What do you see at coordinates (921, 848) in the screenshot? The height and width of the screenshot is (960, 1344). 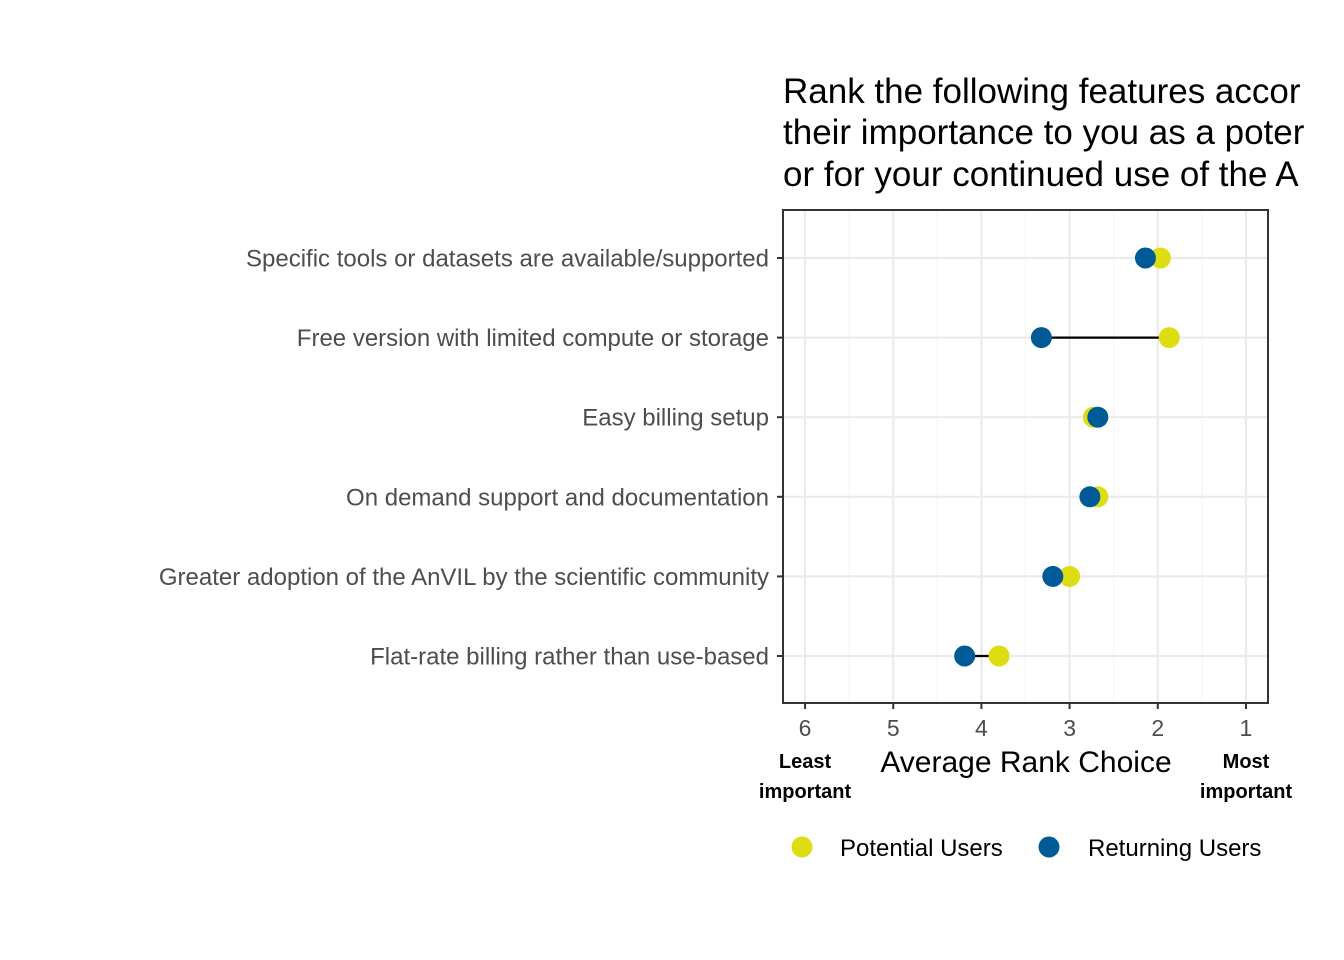 I see `legend-potential-users-label: Potential Users` at bounding box center [921, 848].